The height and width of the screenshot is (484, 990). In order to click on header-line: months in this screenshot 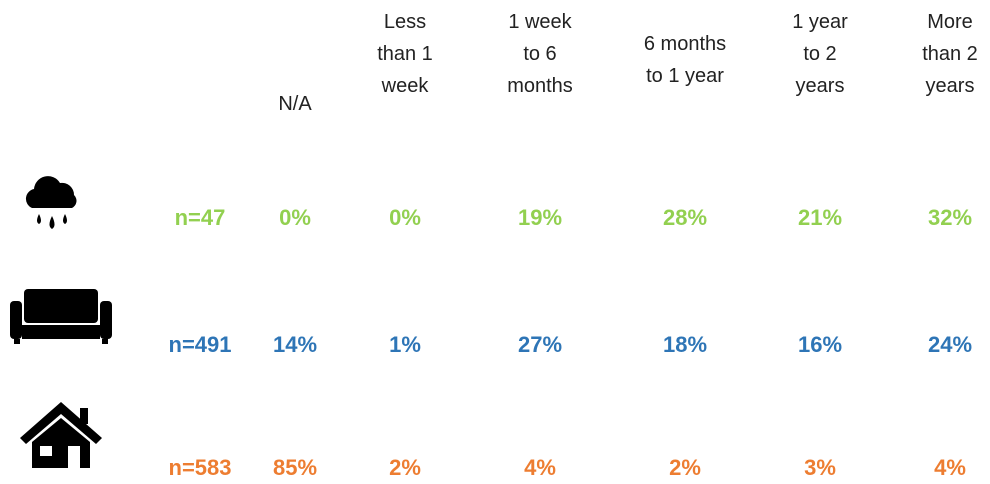, I will do `click(540, 86)`.